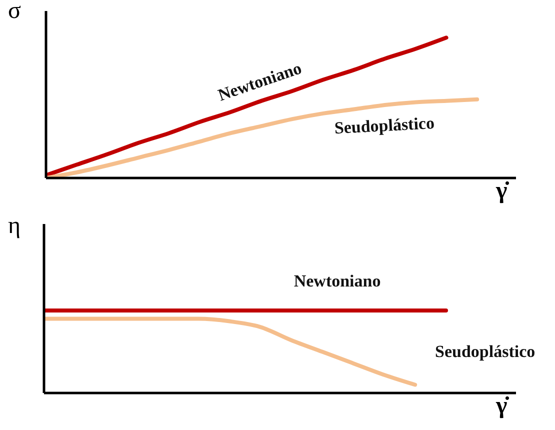  I want to click on series-label: Newtoniano, so click(337, 281).